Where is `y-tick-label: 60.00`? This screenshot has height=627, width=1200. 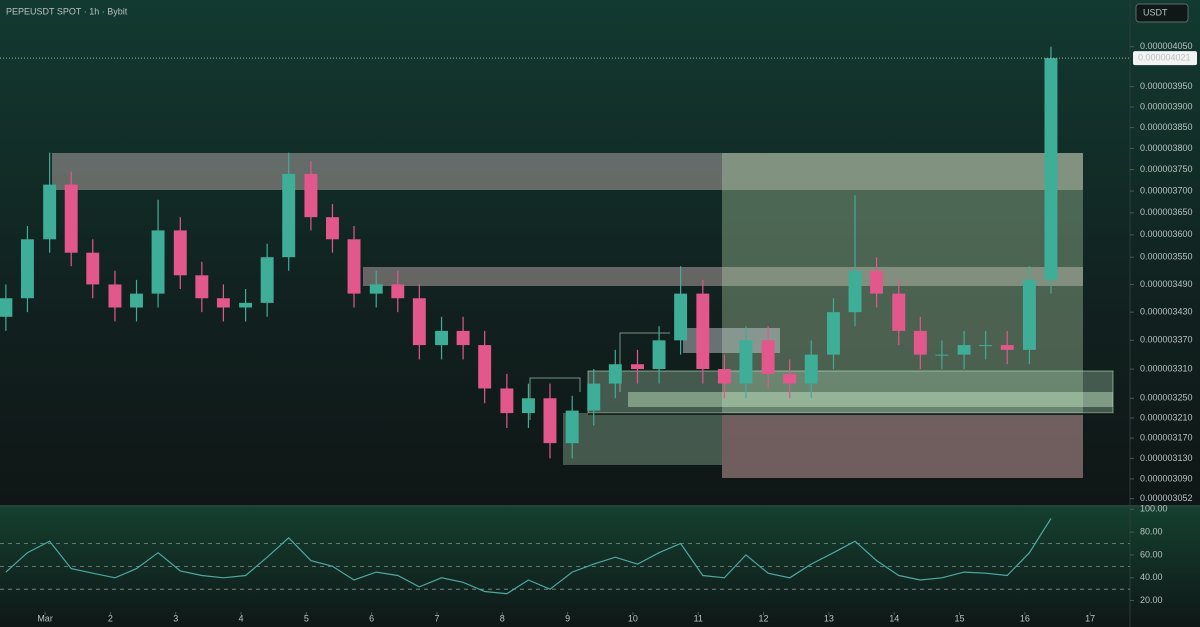
y-tick-label: 60.00 is located at coordinates (1151, 554).